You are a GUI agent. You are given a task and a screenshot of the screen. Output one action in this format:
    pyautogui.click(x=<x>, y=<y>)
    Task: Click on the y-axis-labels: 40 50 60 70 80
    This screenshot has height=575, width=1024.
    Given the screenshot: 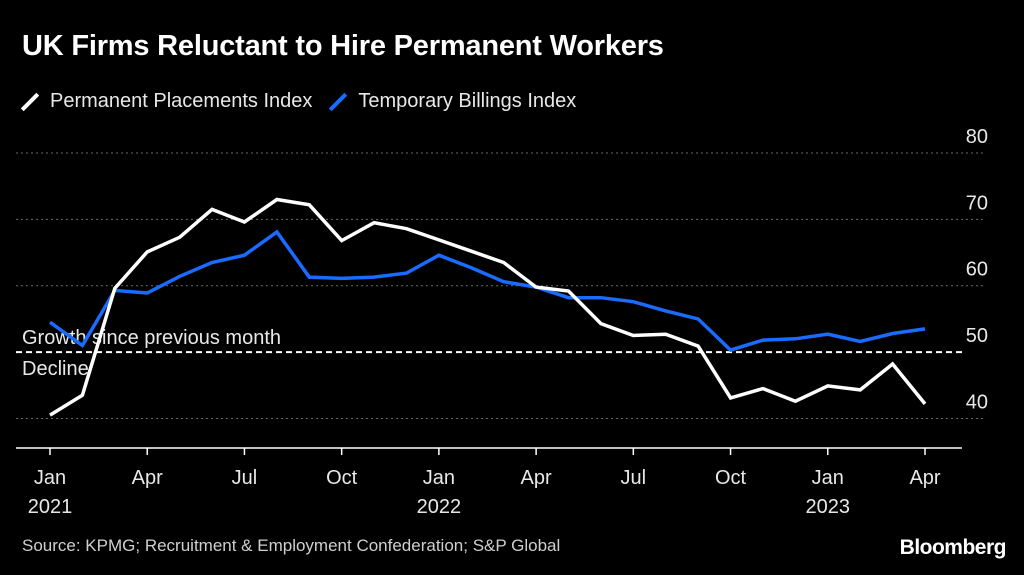 What is the action you would take?
    pyautogui.click(x=977, y=269)
    